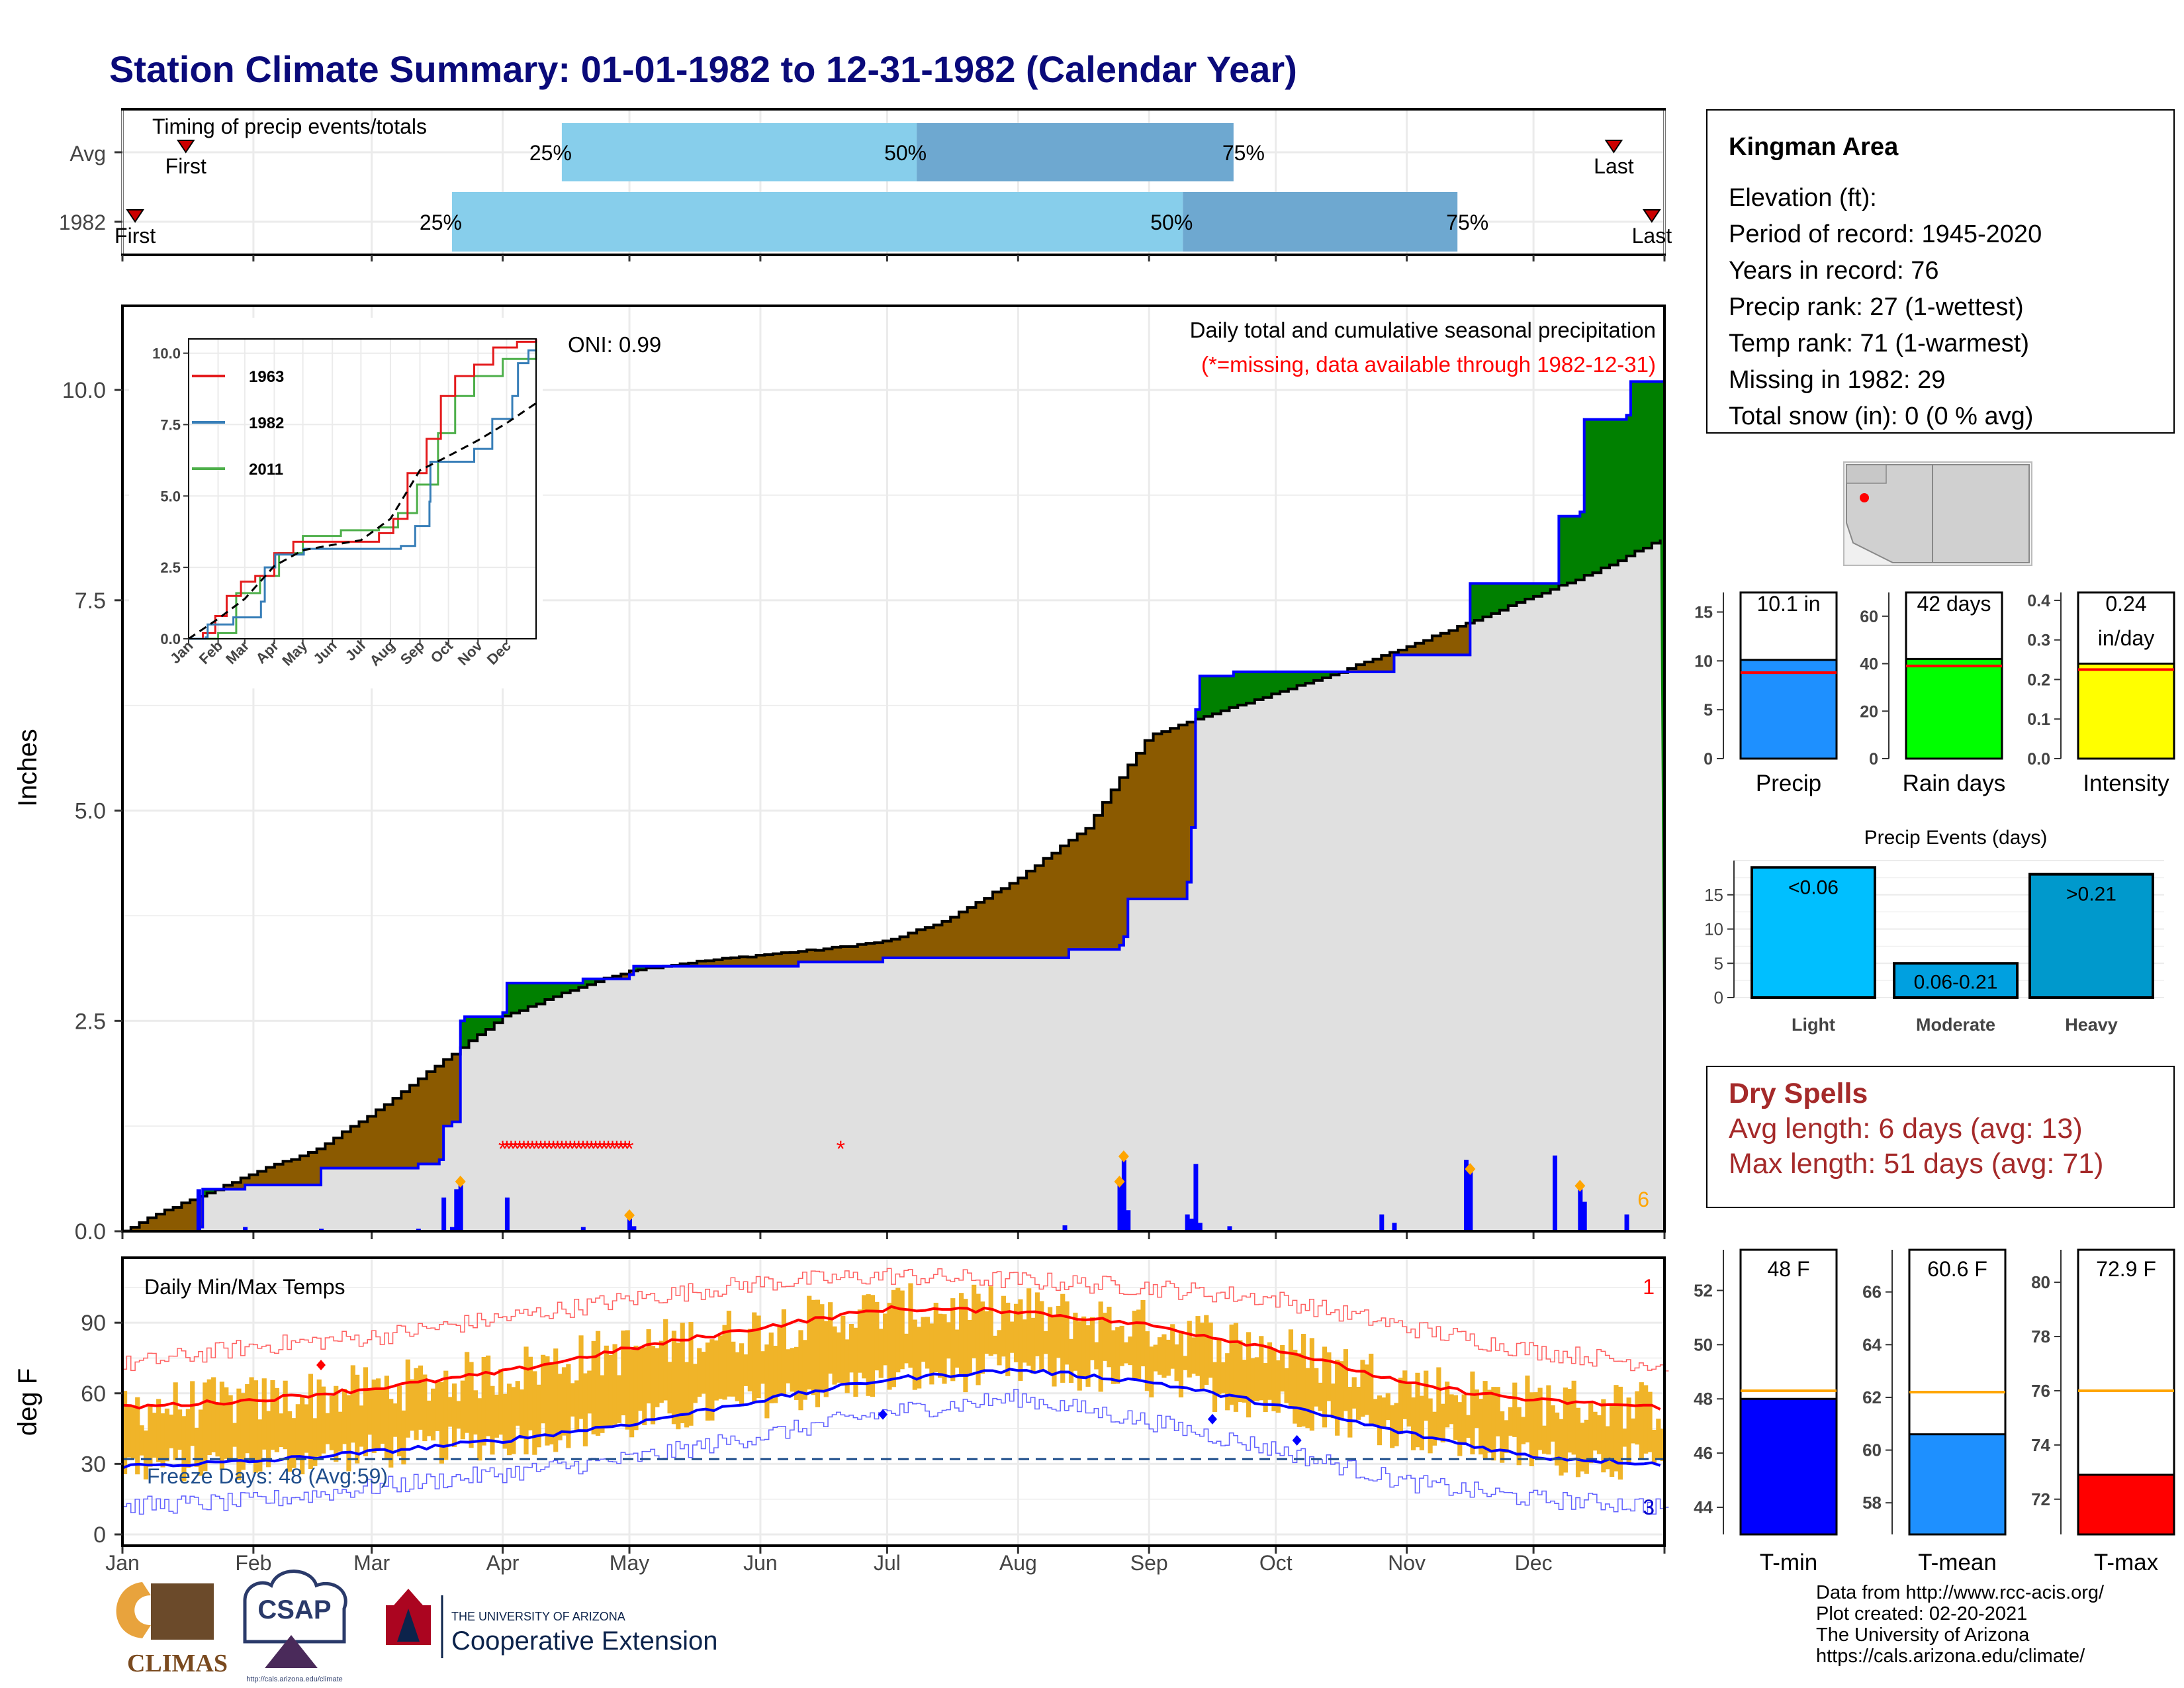 Image resolution: width=2184 pixels, height=1688 pixels. I want to click on temp-bar-y-tick-label: 46, so click(1703, 1453).